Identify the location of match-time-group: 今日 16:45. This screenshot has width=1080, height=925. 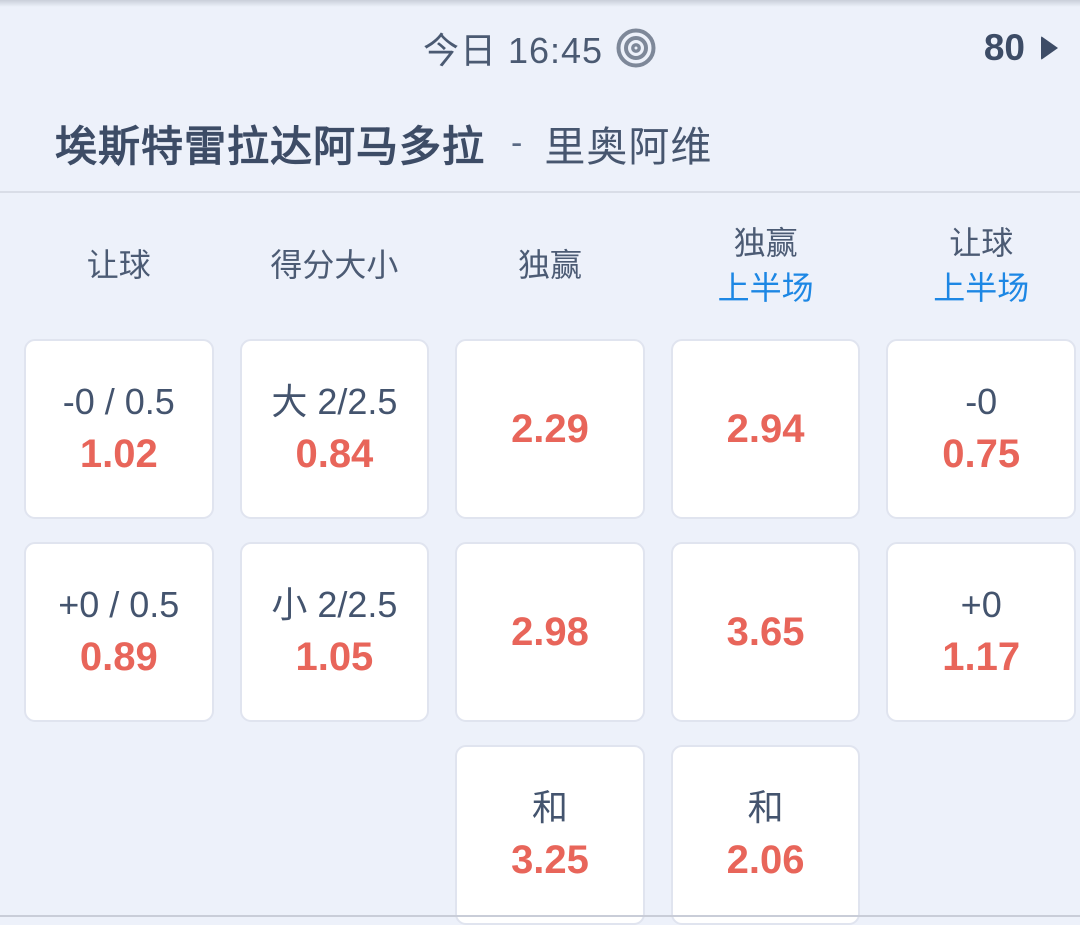
(540, 48).